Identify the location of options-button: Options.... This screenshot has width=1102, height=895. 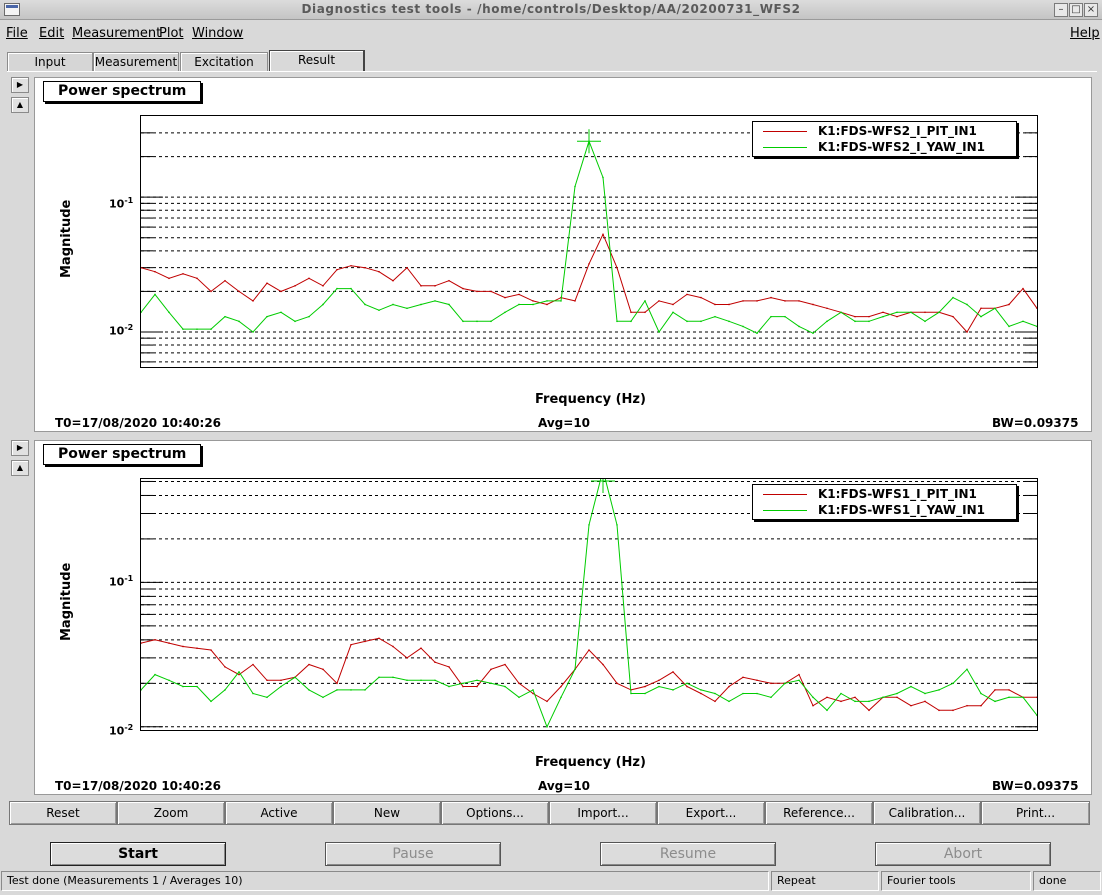
(495, 813).